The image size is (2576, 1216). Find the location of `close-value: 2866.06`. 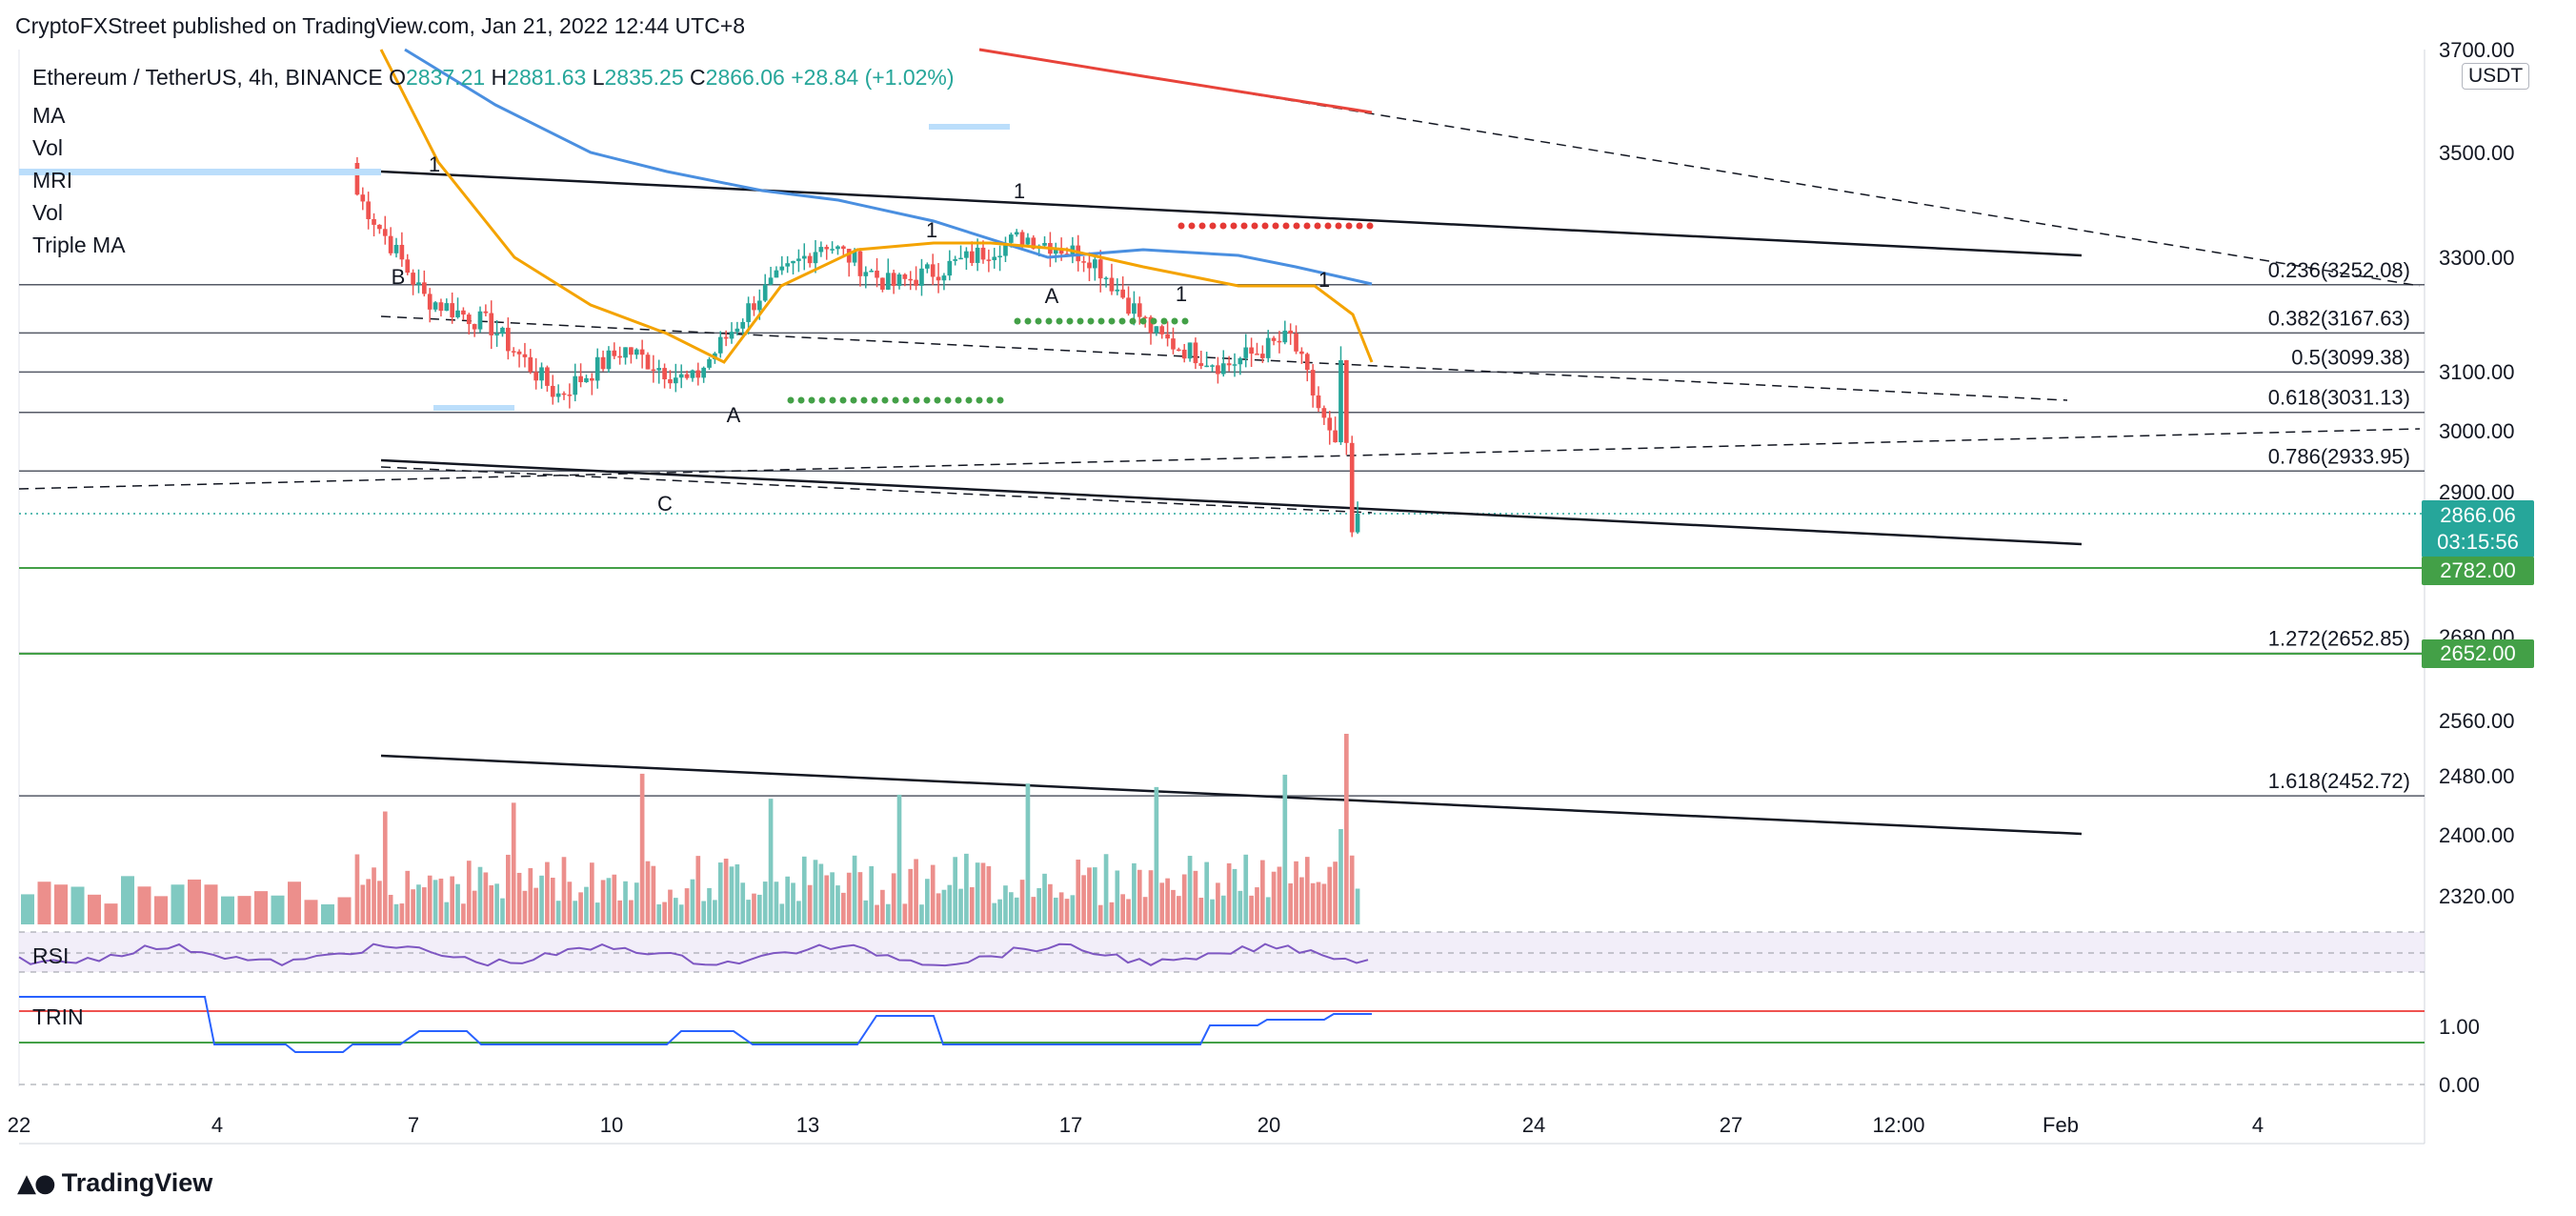

close-value: 2866.06 is located at coordinates (745, 77).